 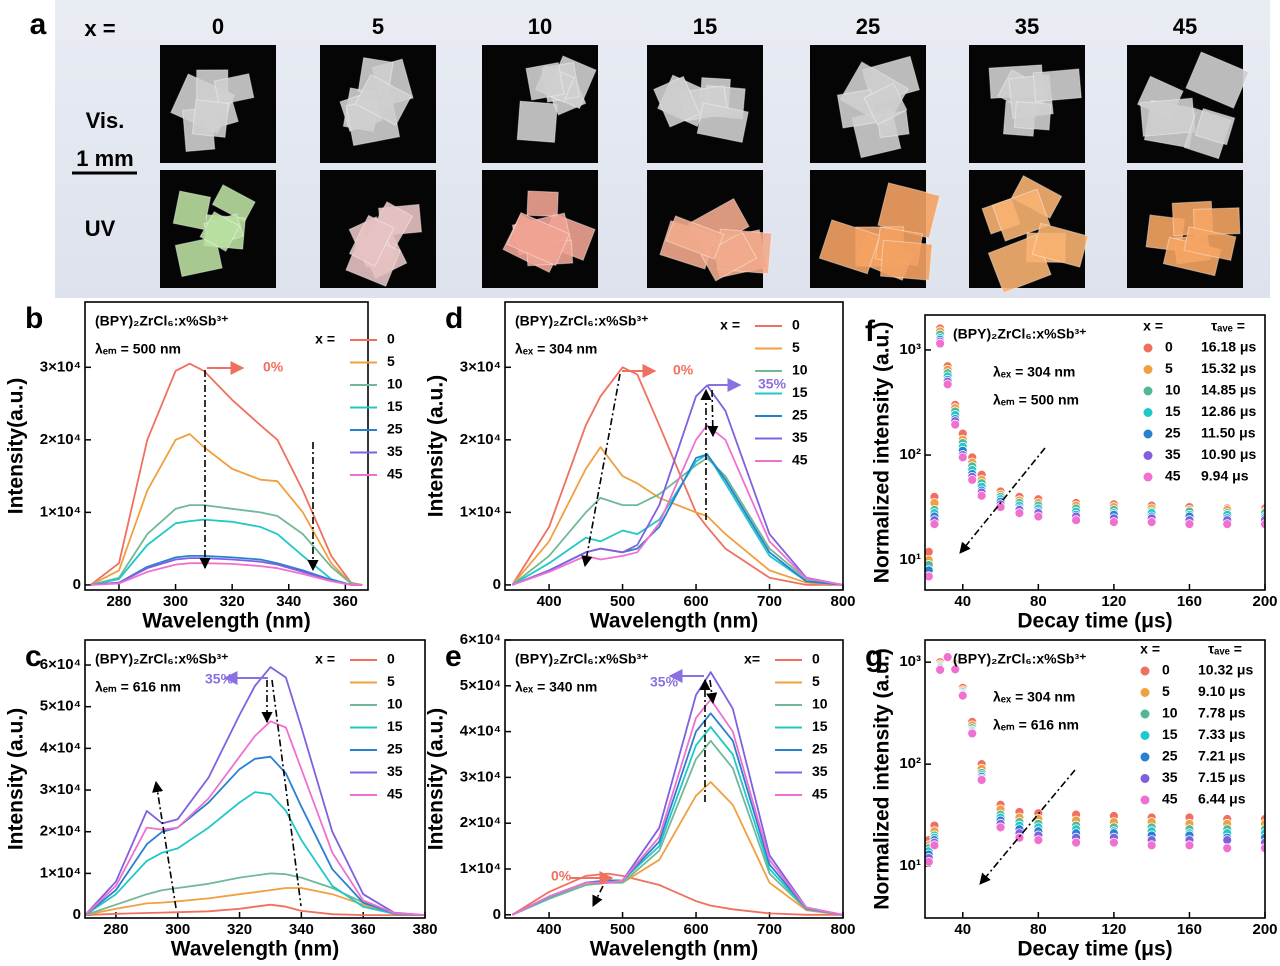 I want to click on y-axis-label: Intensity(a.u.), so click(x=16, y=446).